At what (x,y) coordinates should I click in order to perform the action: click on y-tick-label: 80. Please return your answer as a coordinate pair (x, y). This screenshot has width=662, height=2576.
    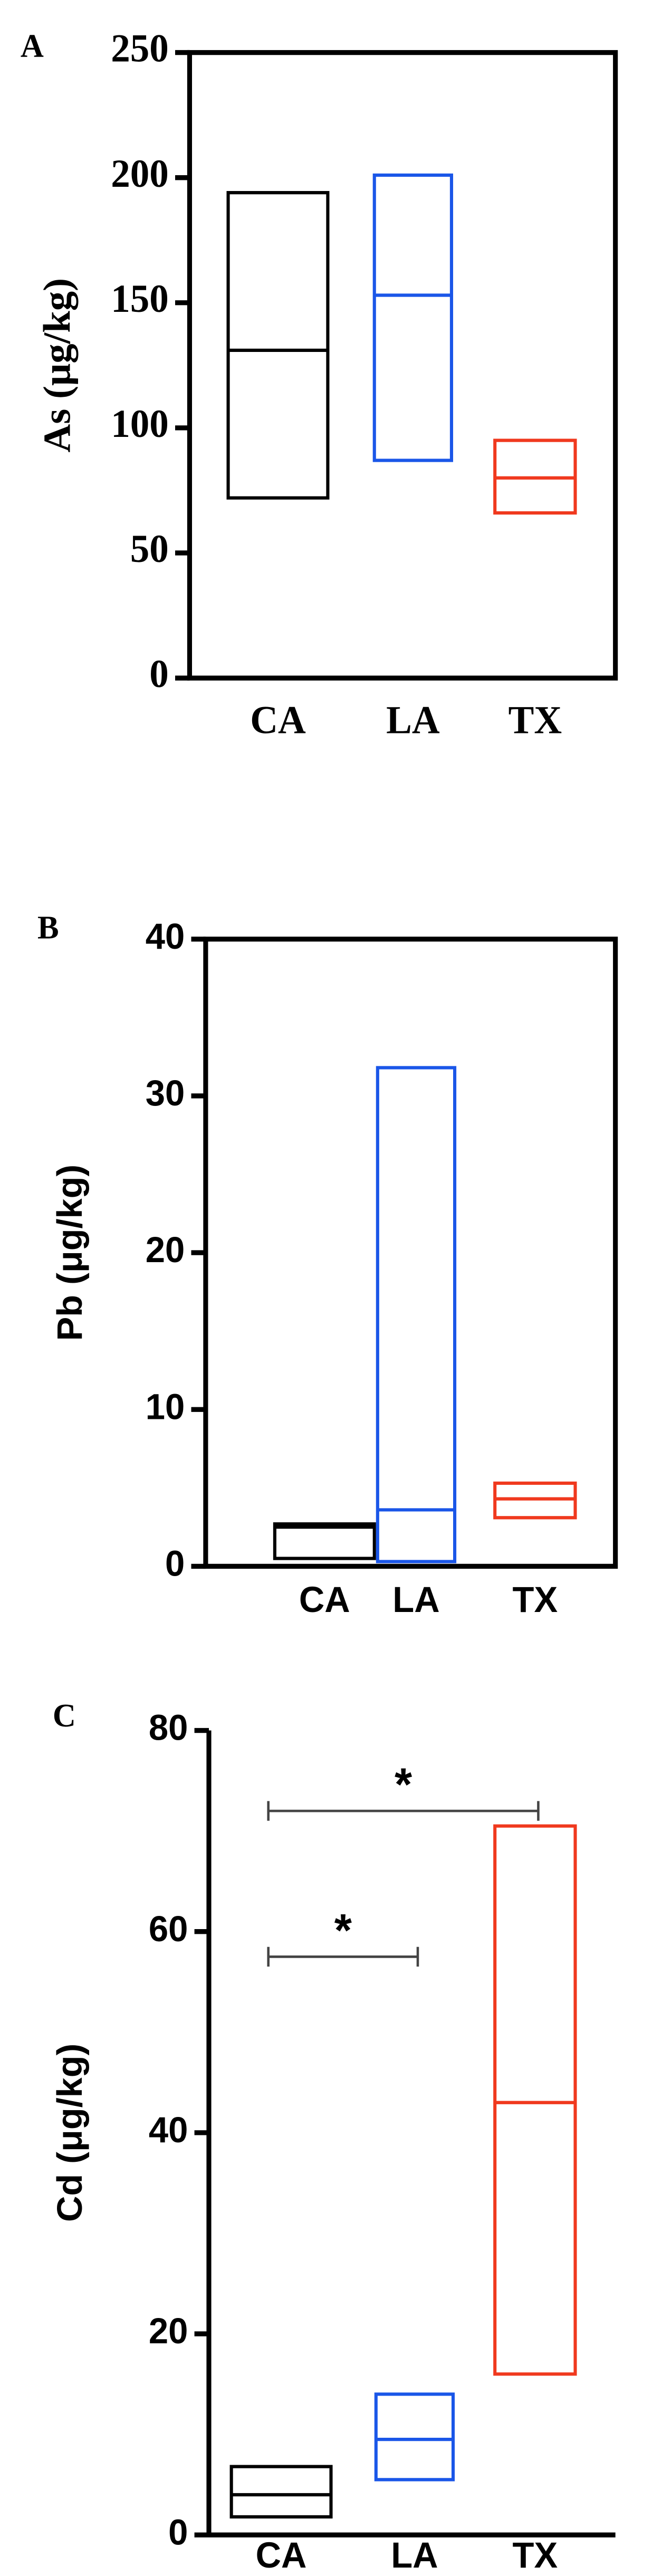
    Looking at the image, I should click on (168, 1728).